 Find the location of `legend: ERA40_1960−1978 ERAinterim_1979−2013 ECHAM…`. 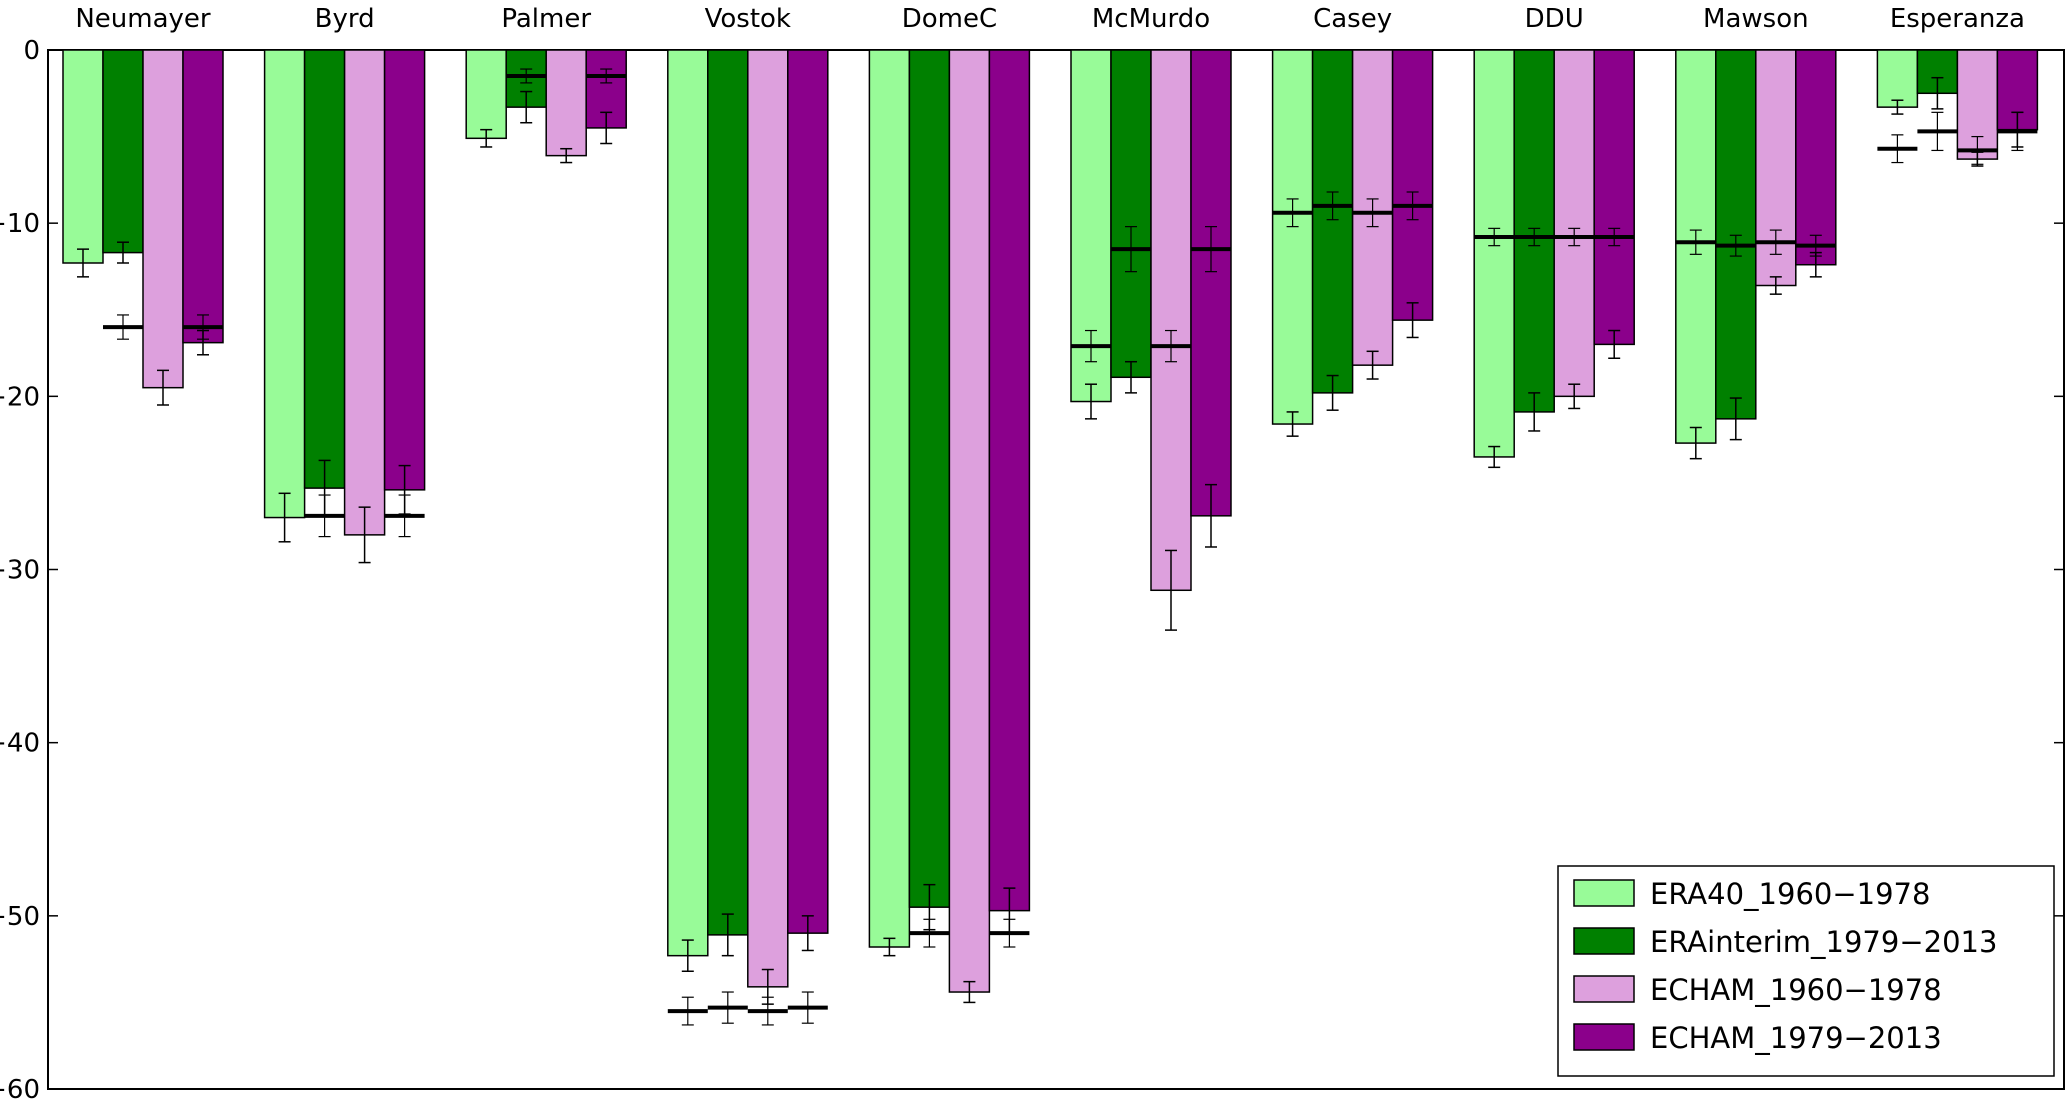

legend: ERA40_1960−1978 ERAinterim_1979−2013 ECHAM… is located at coordinates (1806, 971).